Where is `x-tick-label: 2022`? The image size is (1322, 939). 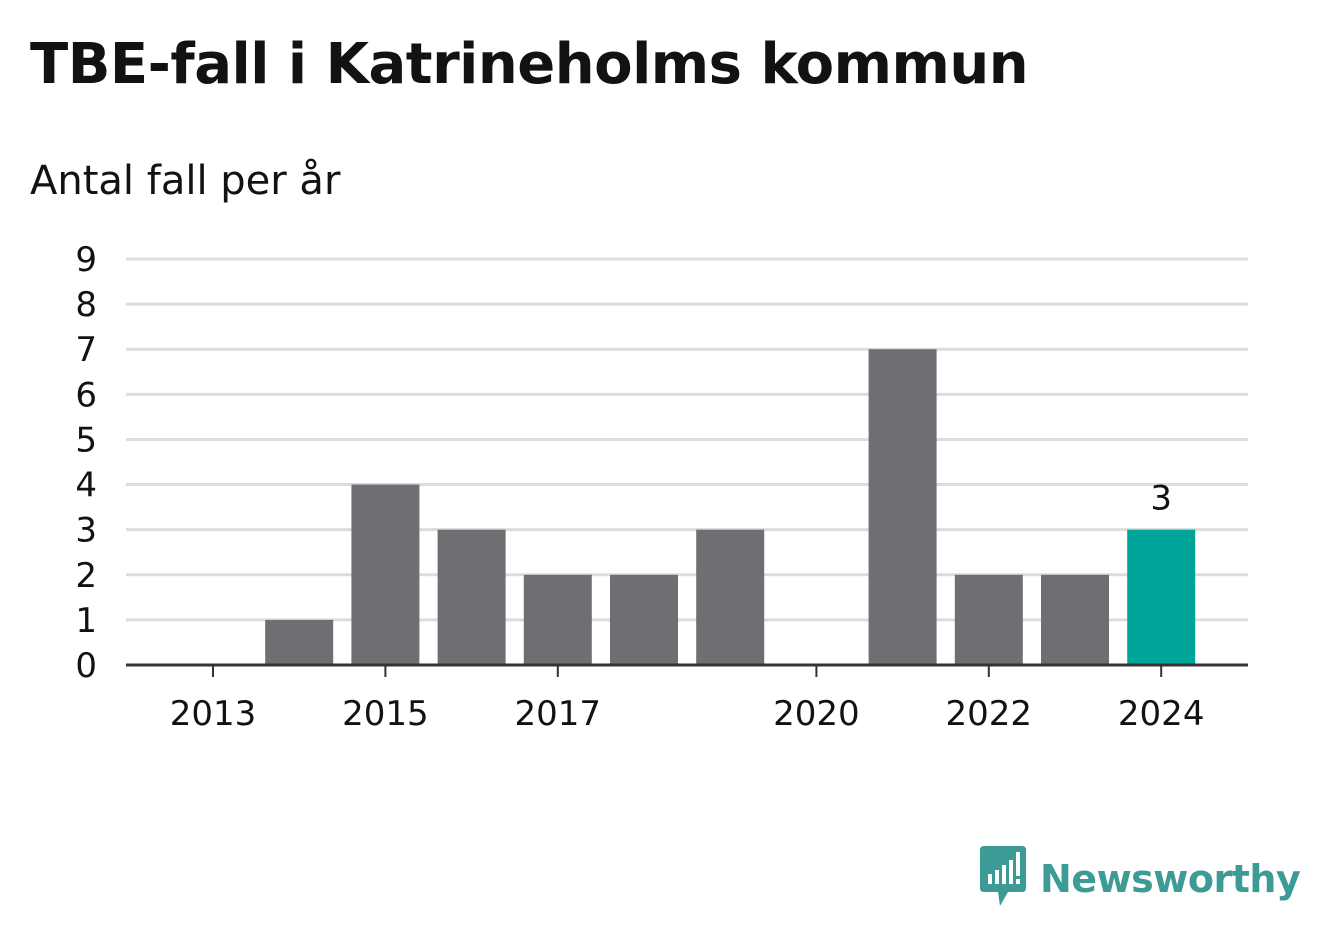 x-tick-label: 2022 is located at coordinates (989, 714).